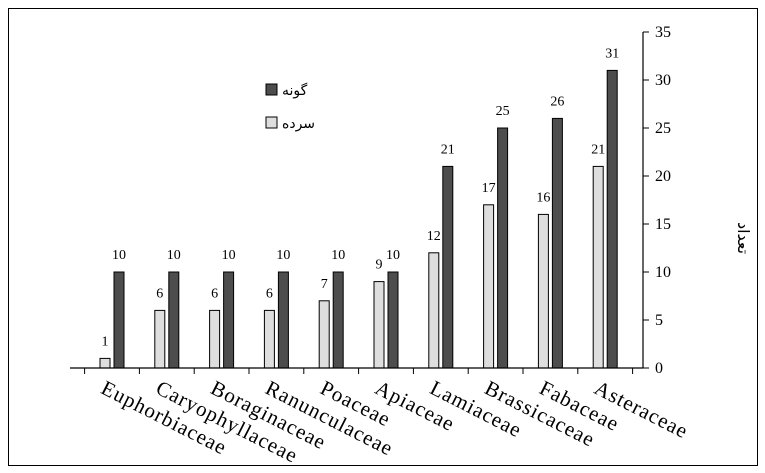  What do you see at coordinates (543, 197) in the screenshot?
I see `genus-data-label: 16` at bounding box center [543, 197].